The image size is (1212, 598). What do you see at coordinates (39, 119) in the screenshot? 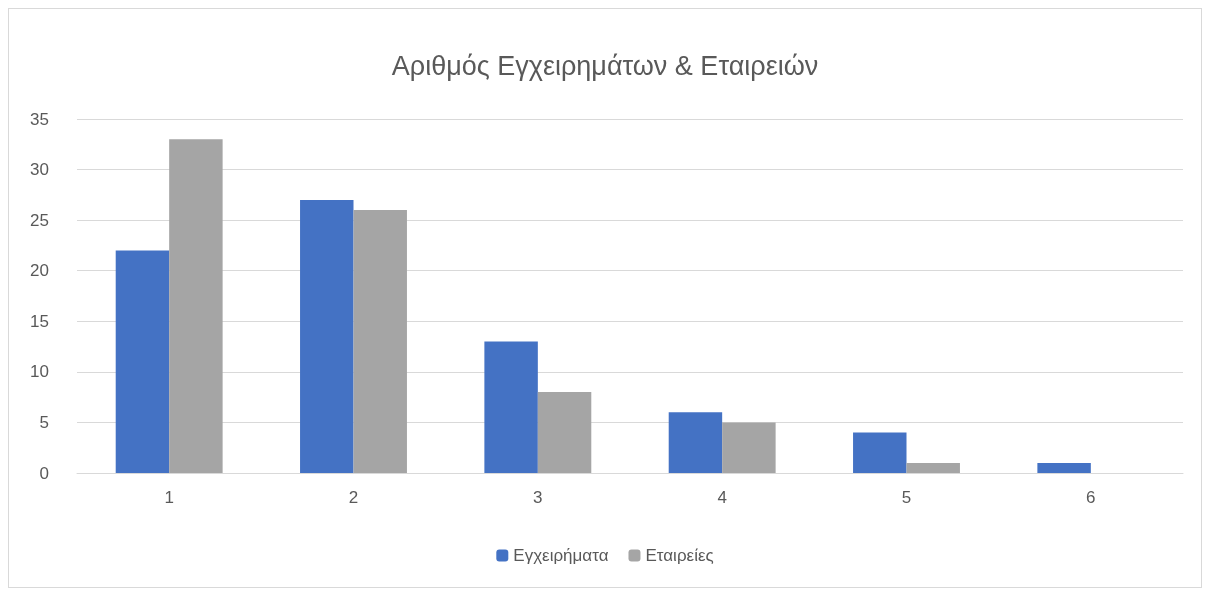
I see `y-tick-label: 35` at bounding box center [39, 119].